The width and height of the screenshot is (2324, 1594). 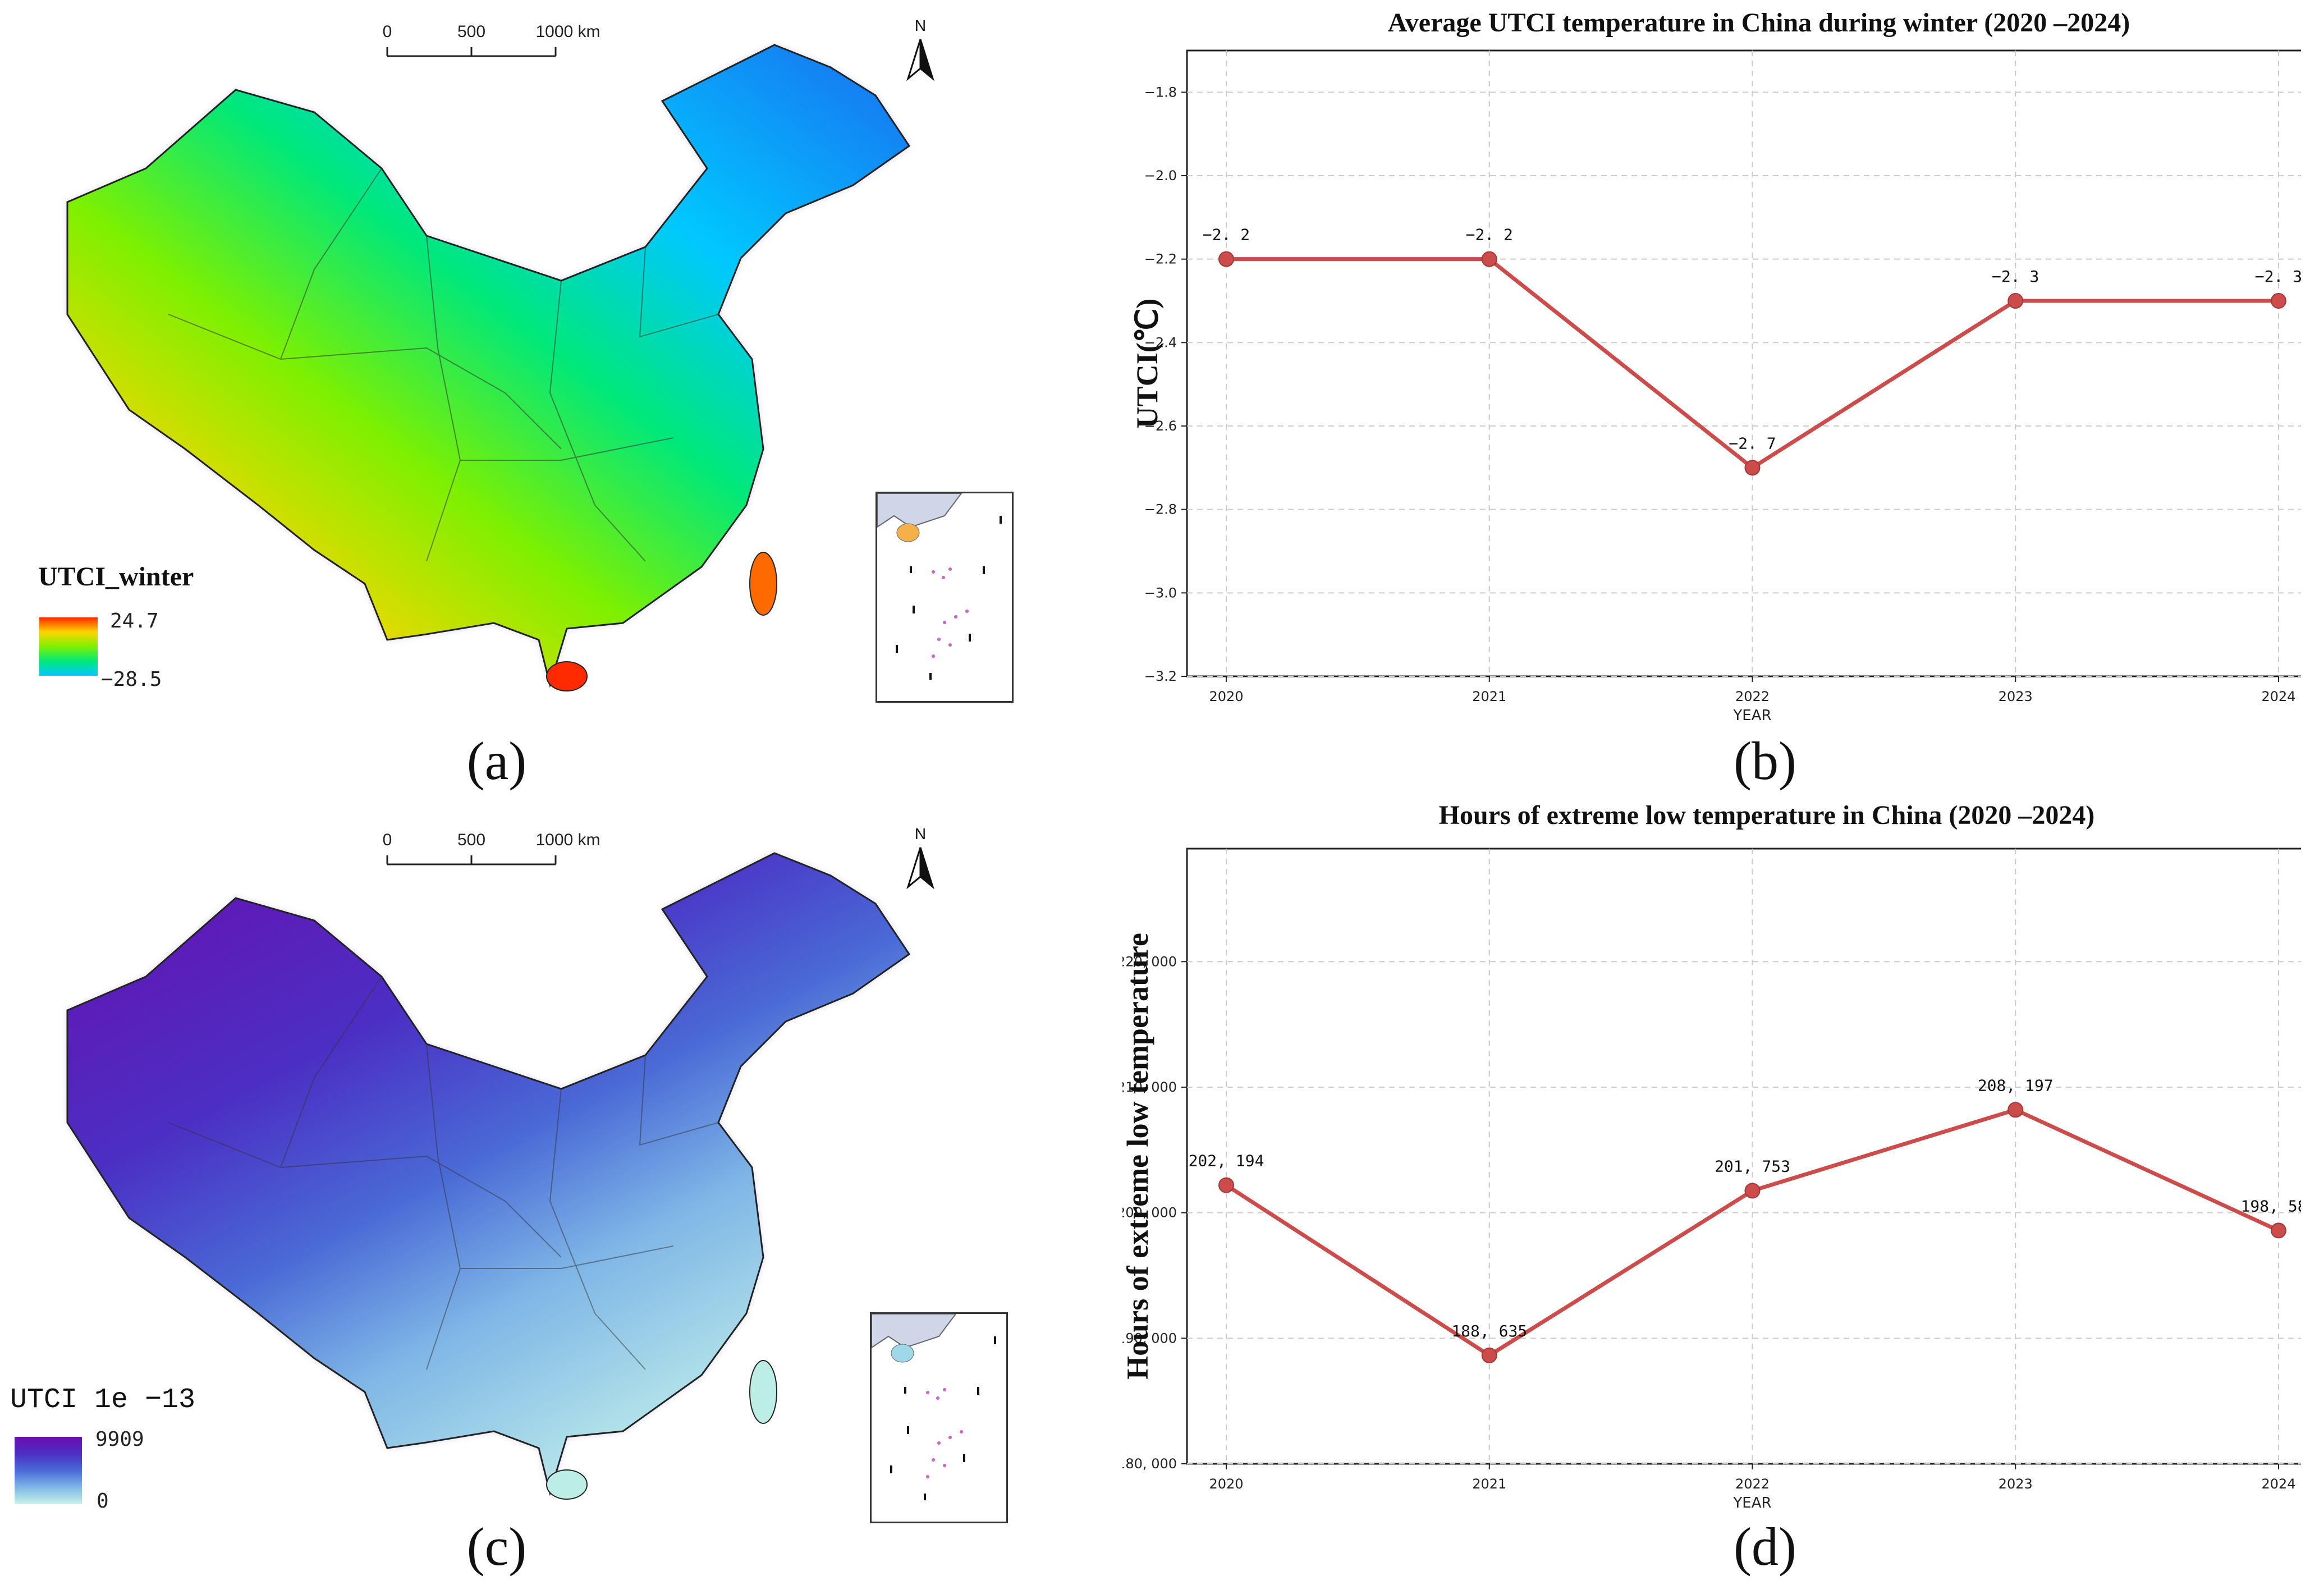 I want to click on scale-label-0: 0, so click(x=388, y=31).